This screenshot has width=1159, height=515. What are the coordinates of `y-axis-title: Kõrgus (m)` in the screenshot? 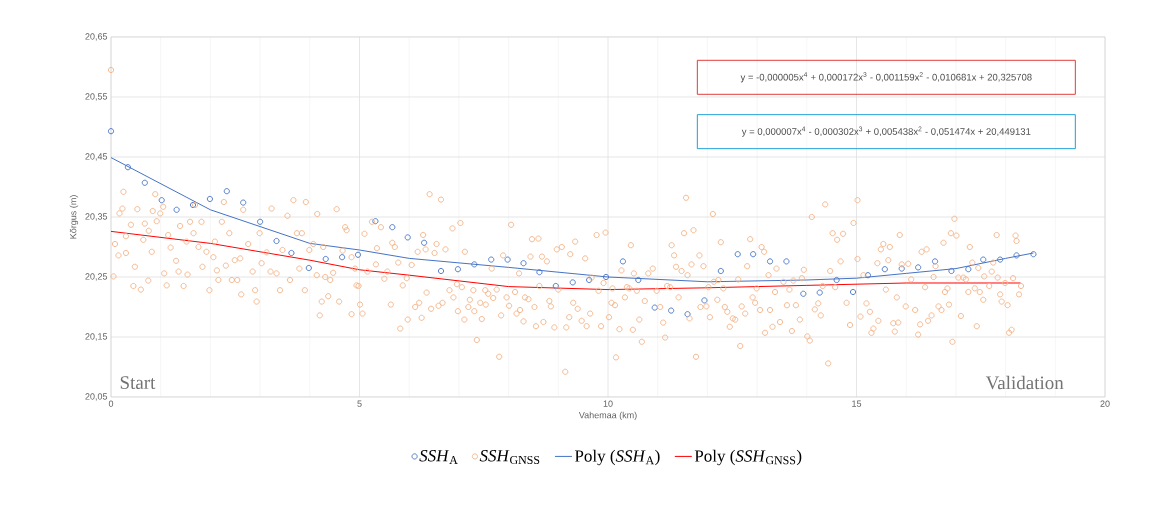 It's located at (74, 217).